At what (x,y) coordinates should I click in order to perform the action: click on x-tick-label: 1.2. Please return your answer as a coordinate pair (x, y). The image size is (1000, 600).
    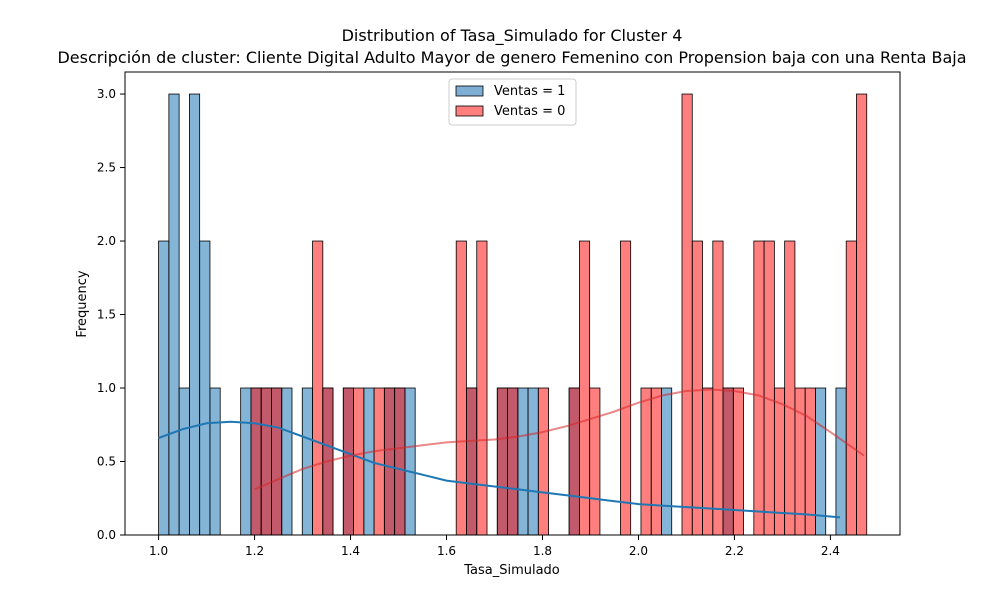
    Looking at the image, I should click on (254, 551).